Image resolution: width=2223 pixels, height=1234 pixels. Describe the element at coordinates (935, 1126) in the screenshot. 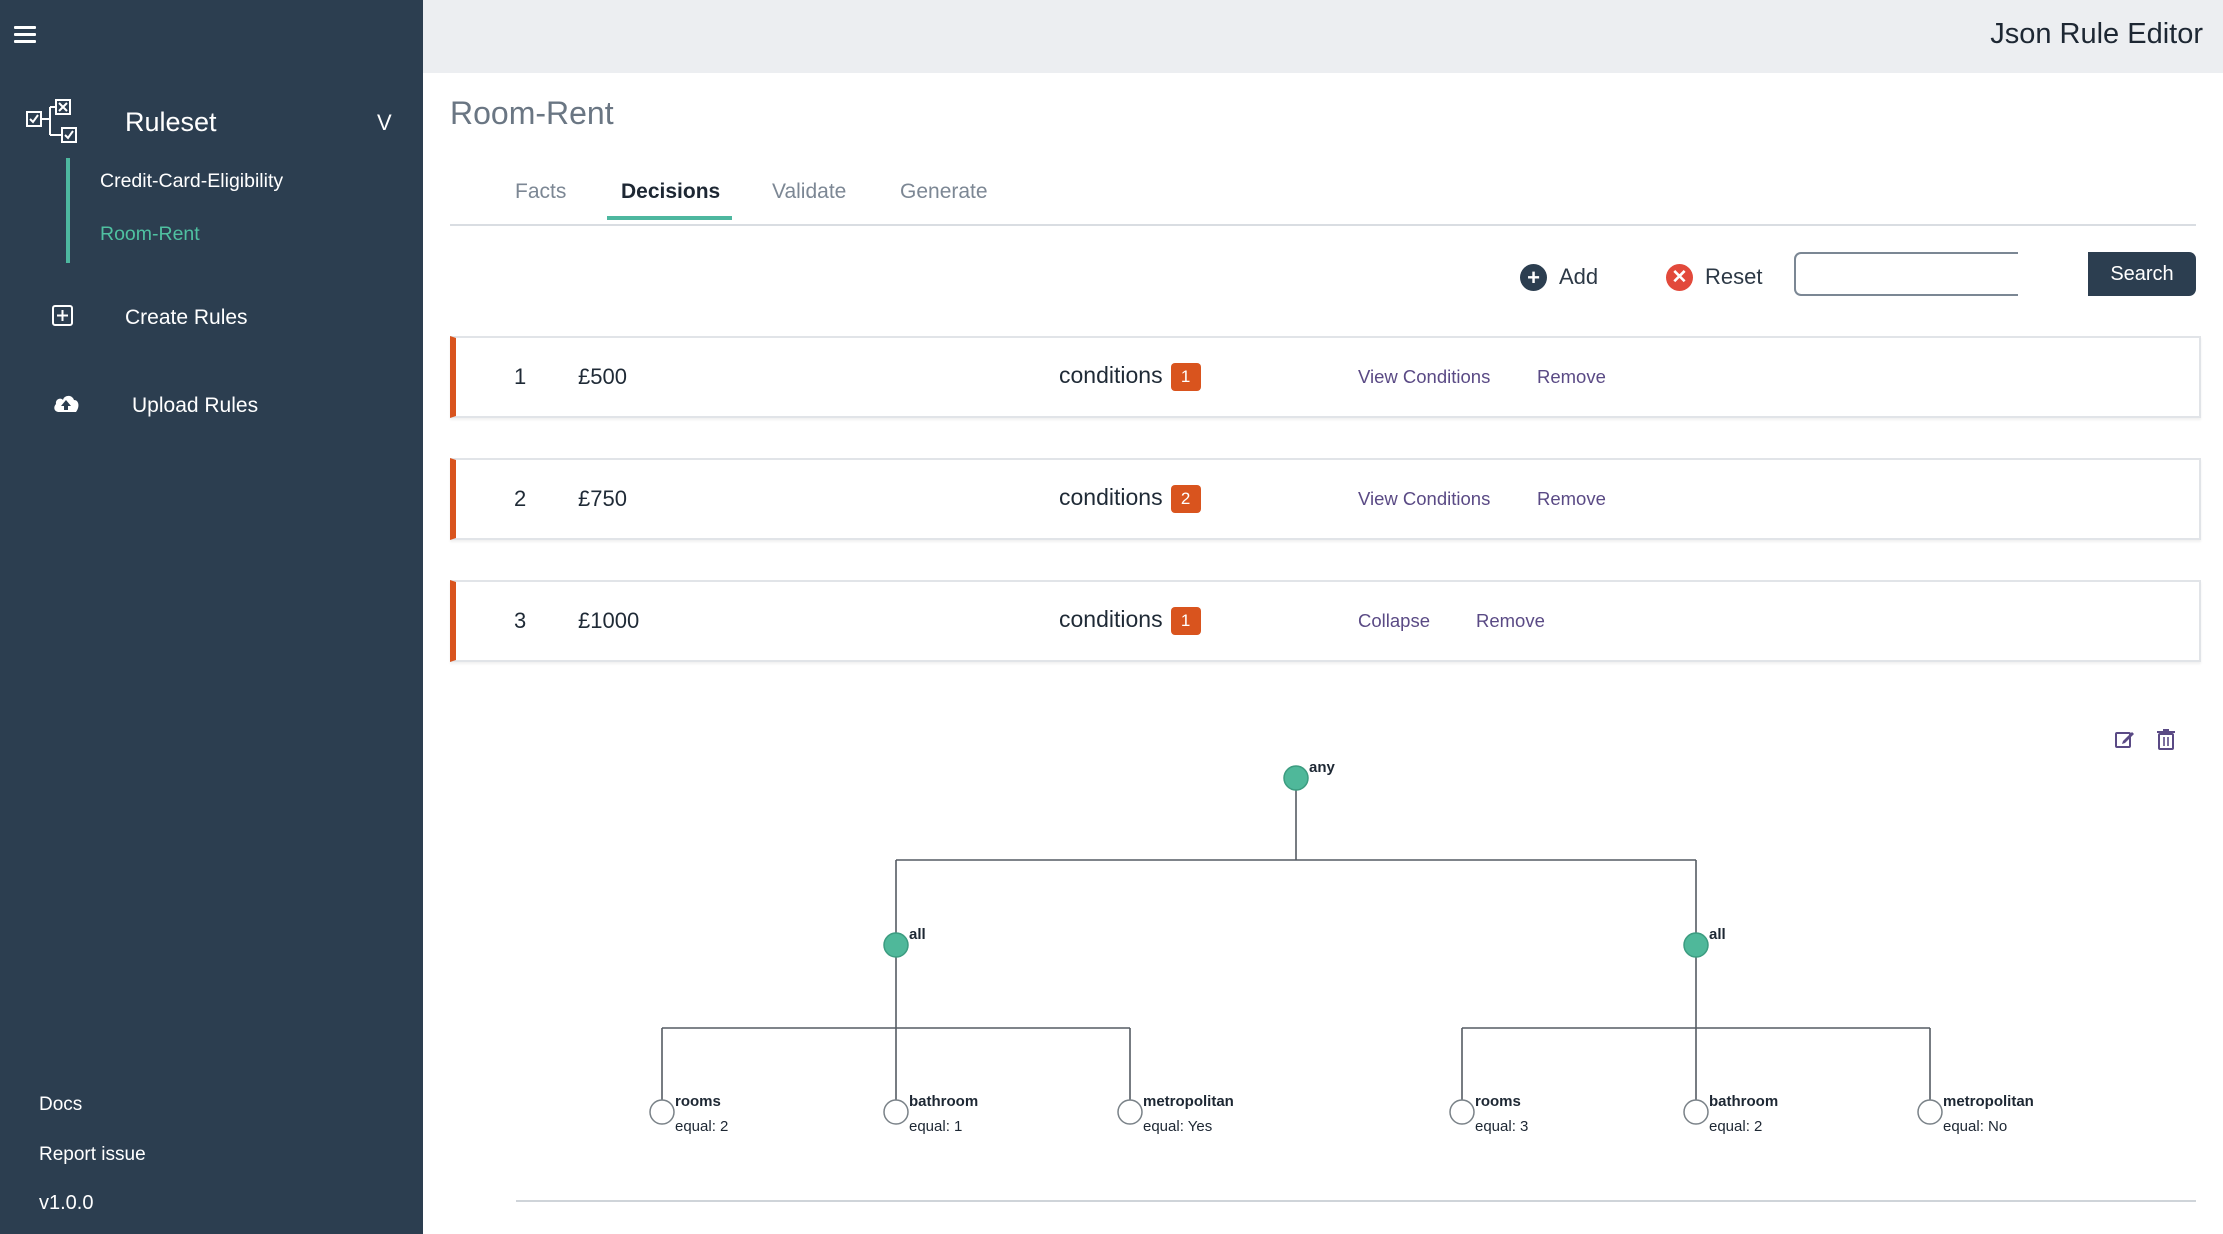

I see `leaf-condition: equal: 1` at that location.